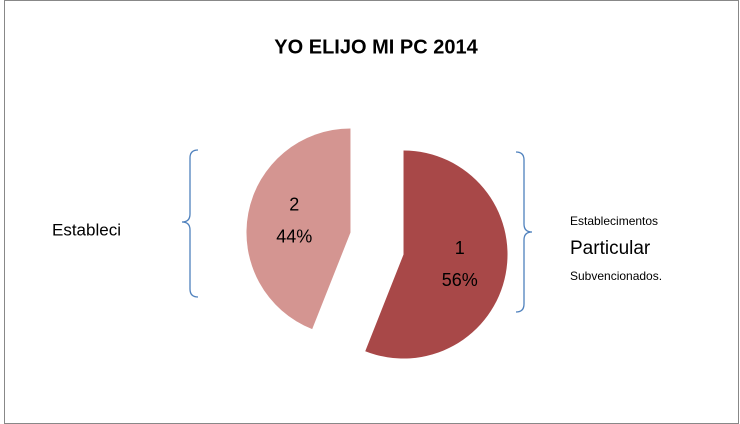  I want to click on chart-title: YO ELIJO MI PC 2014, so click(376, 47).